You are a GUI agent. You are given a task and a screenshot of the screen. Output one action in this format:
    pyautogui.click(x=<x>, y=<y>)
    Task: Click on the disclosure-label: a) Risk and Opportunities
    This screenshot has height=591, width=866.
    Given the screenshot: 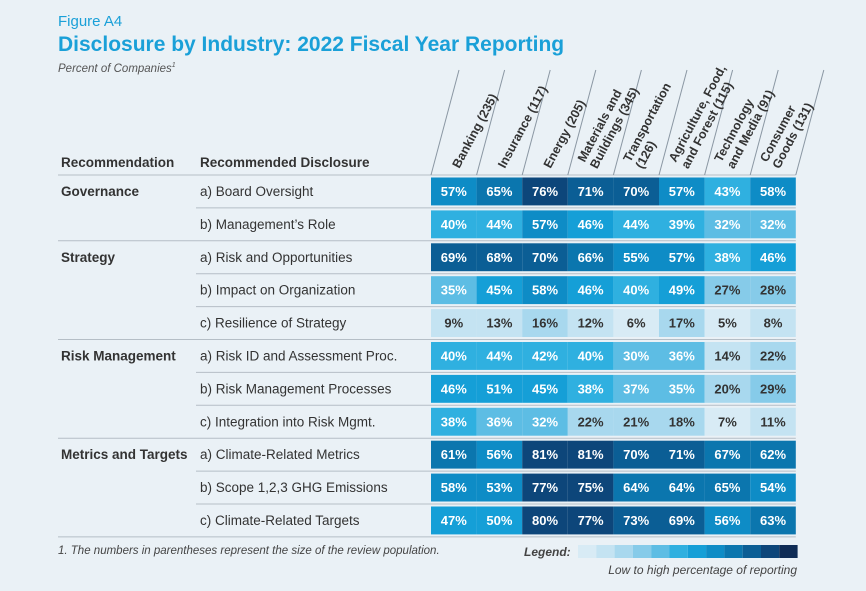 What is the action you would take?
    pyautogui.click(x=276, y=257)
    